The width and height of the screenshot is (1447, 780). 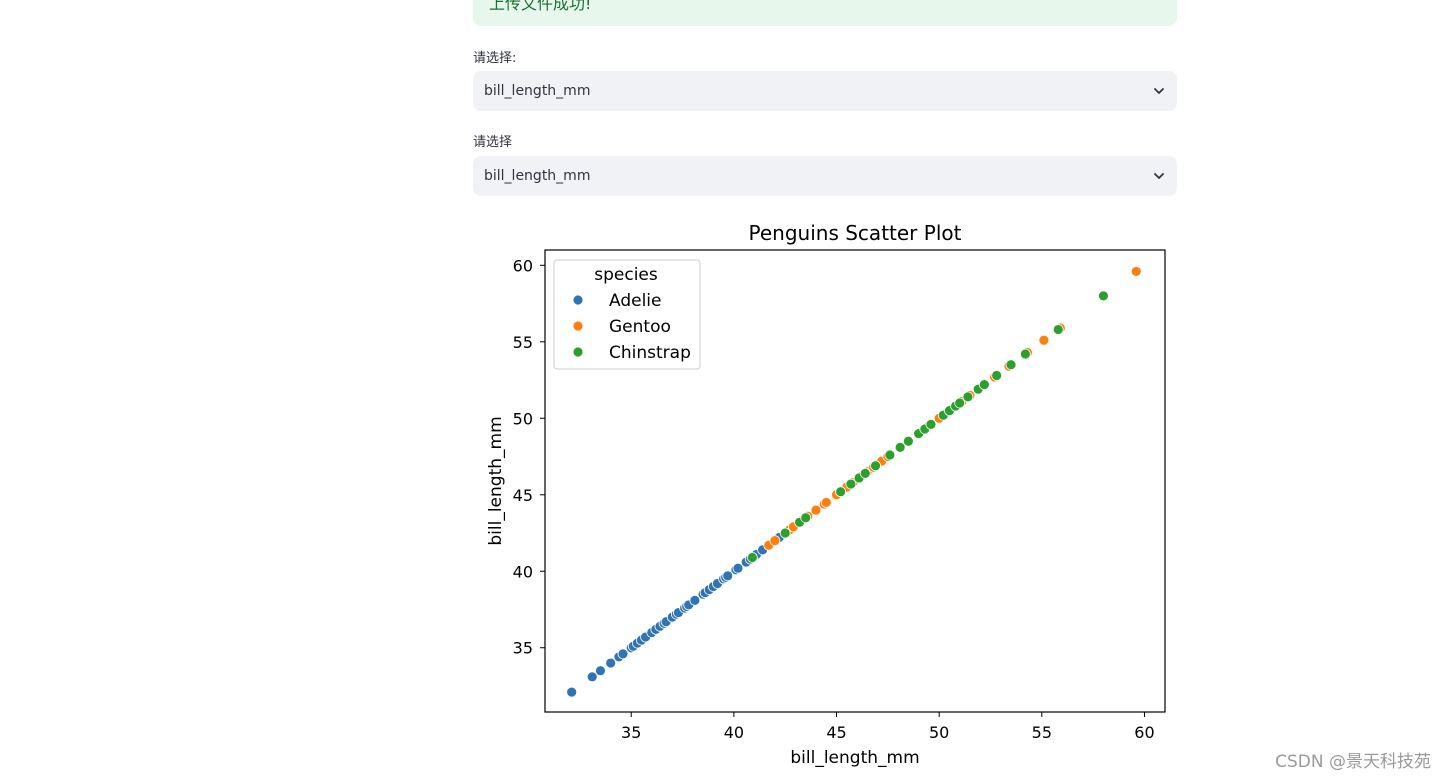 What do you see at coordinates (523, 342) in the screenshot?
I see `y-tick-label: 55` at bounding box center [523, 342].